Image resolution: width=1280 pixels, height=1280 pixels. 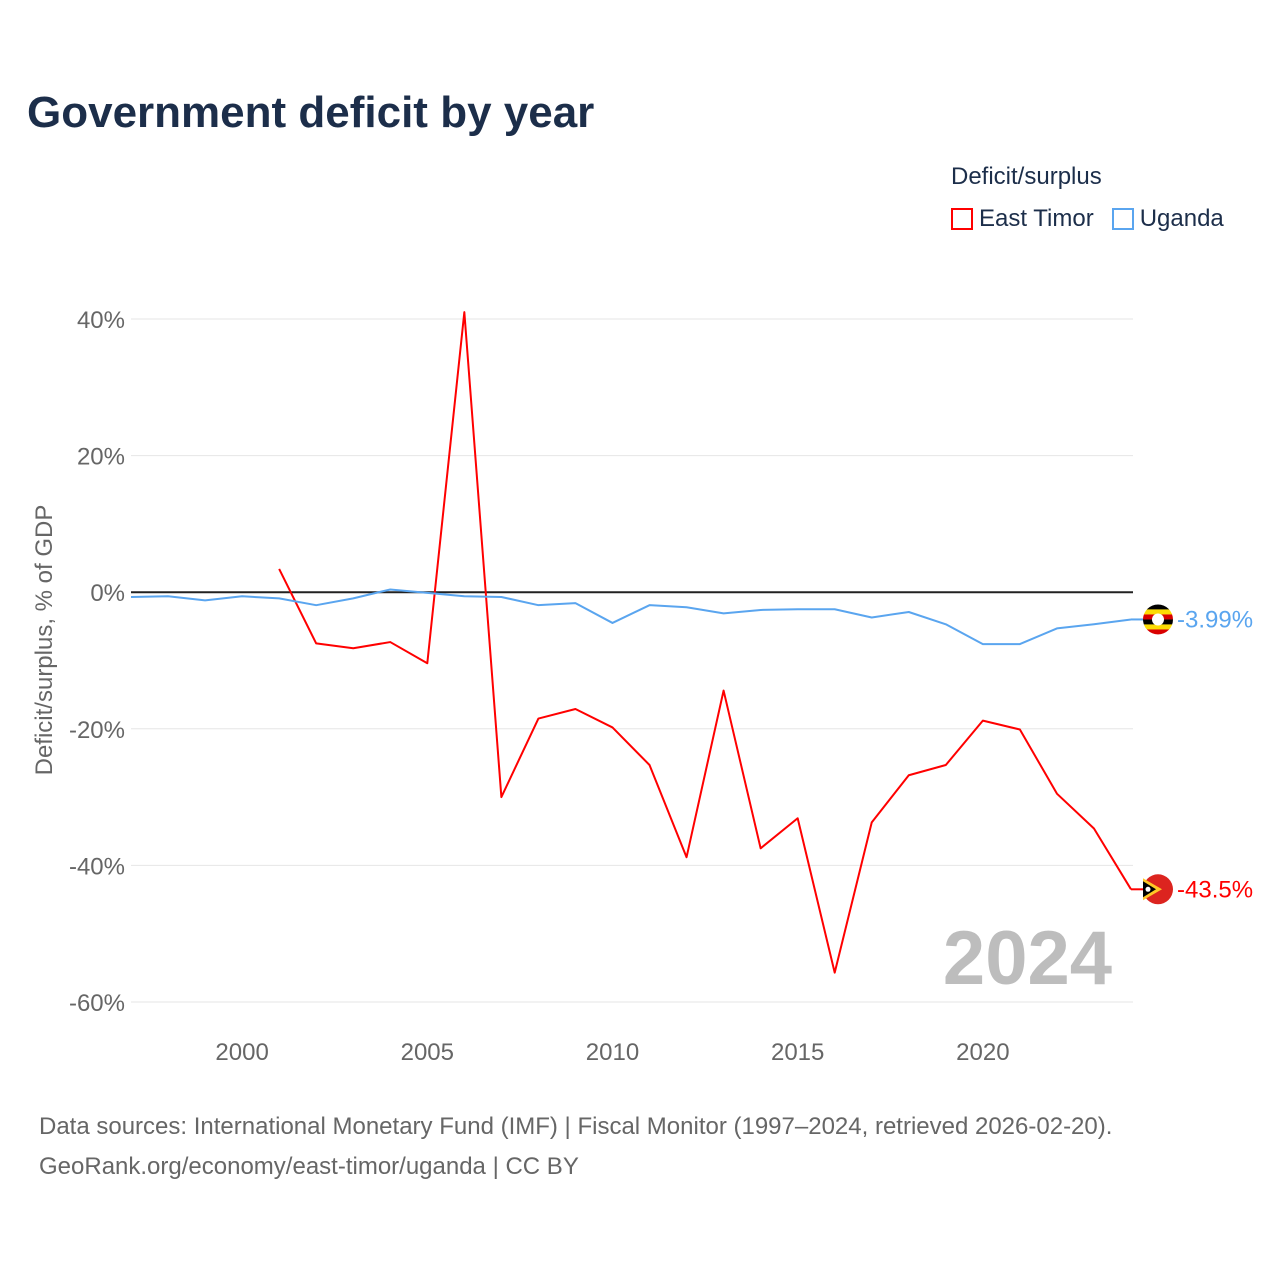 I want to click on legend-label: Uganda, so click(x=1181, y=218).